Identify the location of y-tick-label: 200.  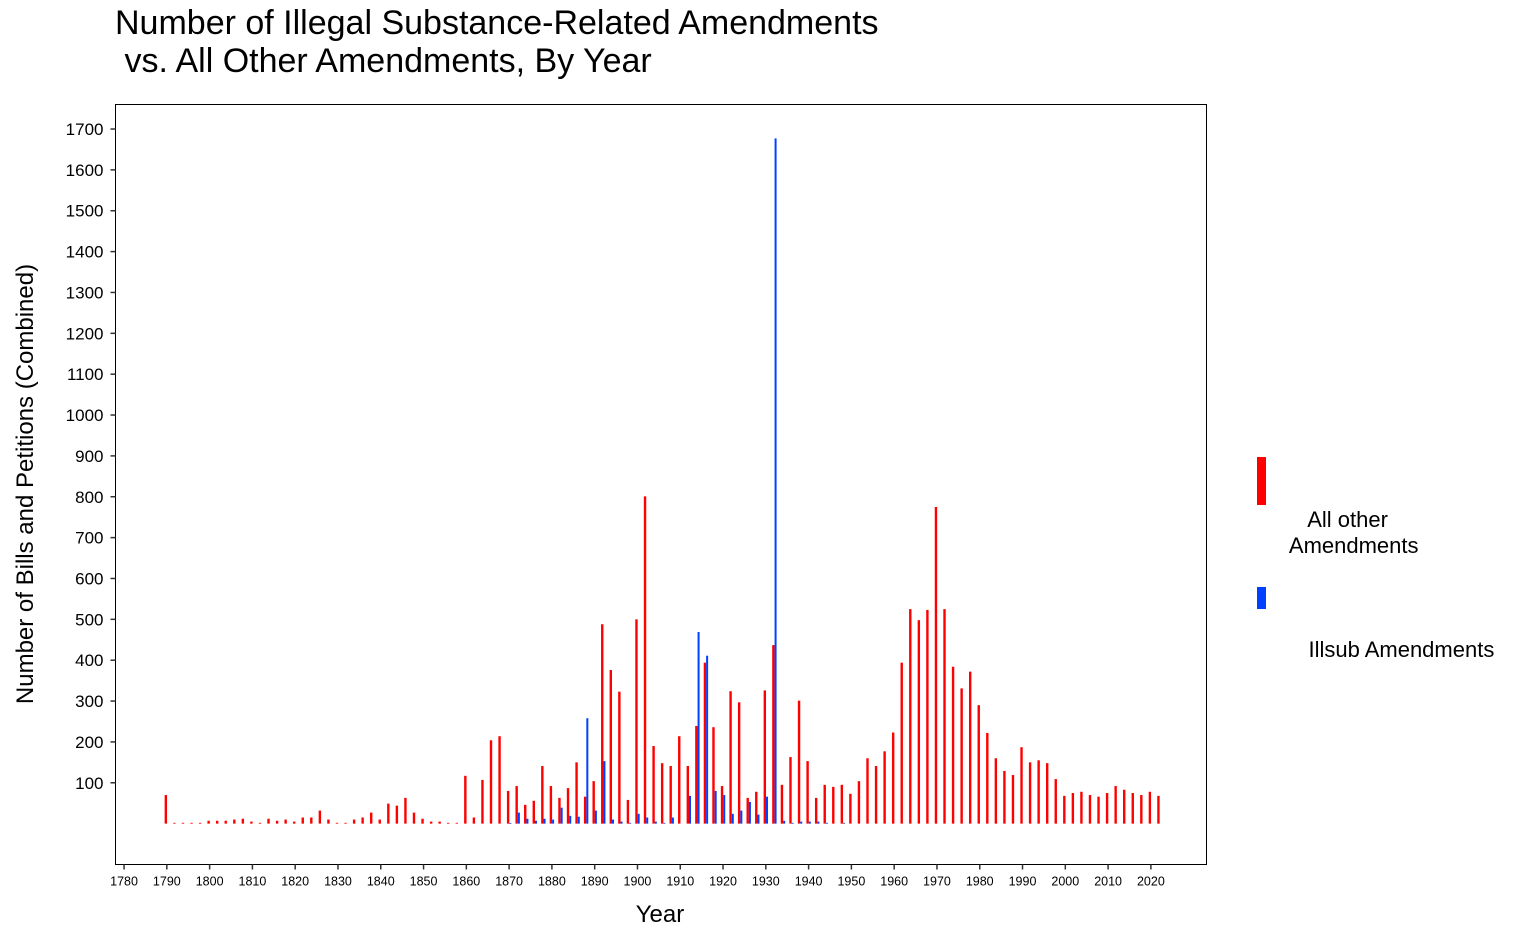
(89, 742).